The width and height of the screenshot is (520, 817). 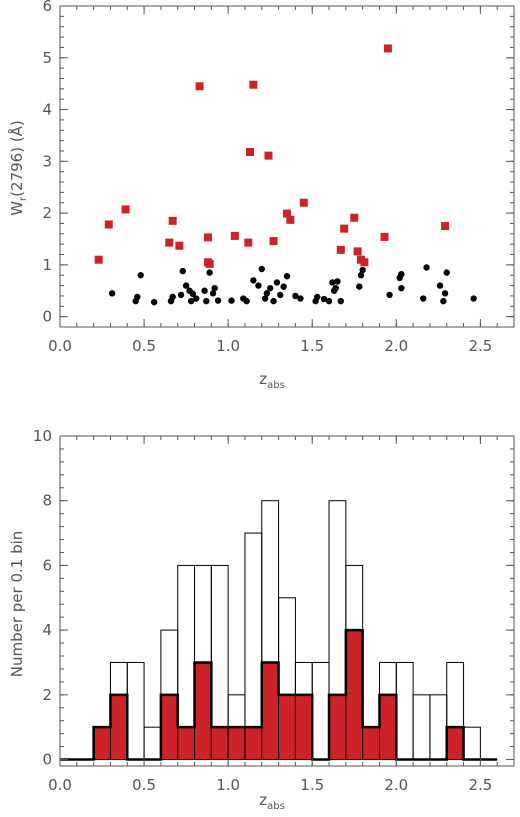 What do you see at coordinates (144, 785) in the screenshot?
I see `histogram-x-tick-label: 0.5` at bounding box center [144, 785].